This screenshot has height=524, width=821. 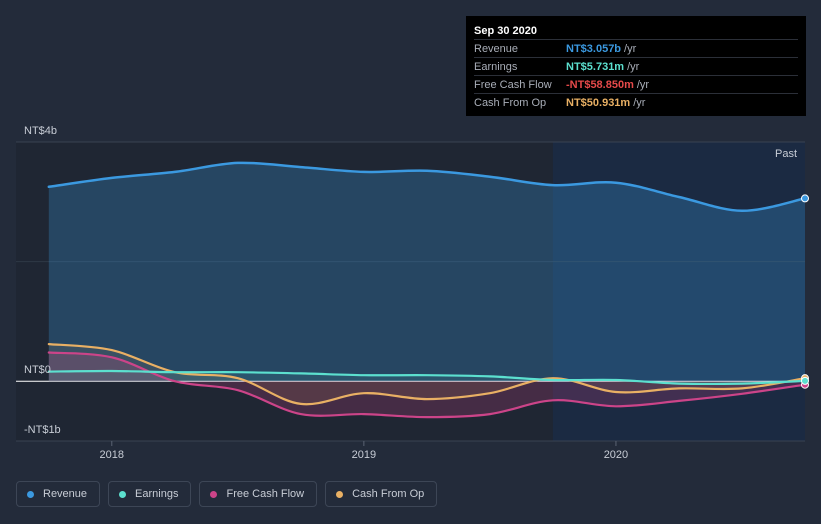 I want to click on y-tick-label: NT$0, so click(x=37, y=370).